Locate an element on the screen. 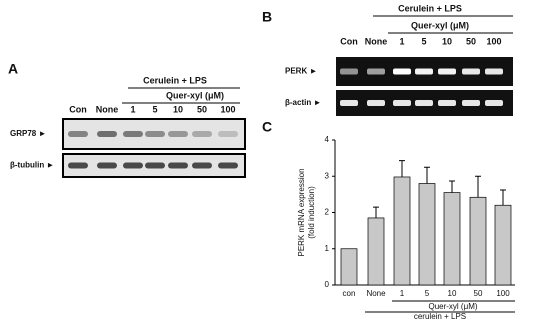 Image resolution: width=535 pixels, height=320 pixels. x-tick-label: 5 is located at coordinates (427, 293).